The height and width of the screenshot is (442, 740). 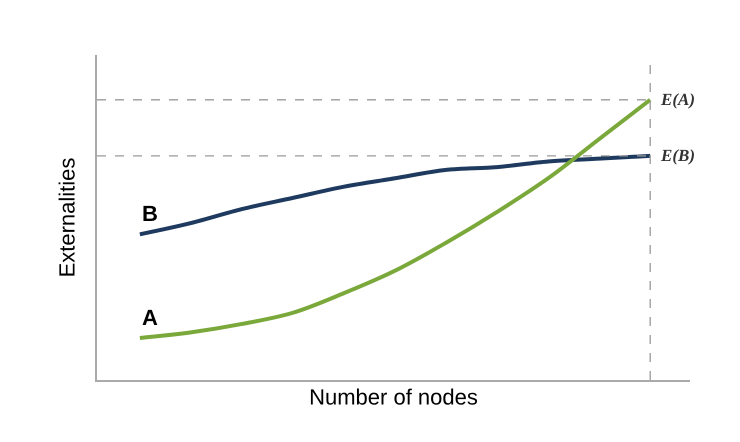 I want to click on ref-line-label: E(A), so click(x=677, y=99).